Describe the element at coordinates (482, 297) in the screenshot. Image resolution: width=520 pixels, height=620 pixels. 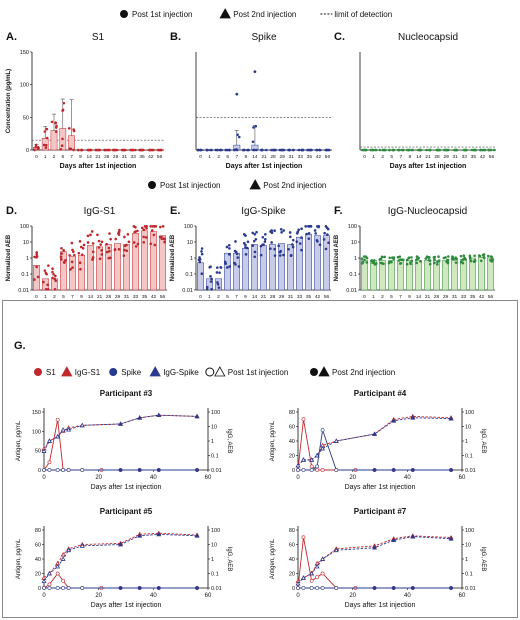
I see `x-tick-label: 42` at that location.